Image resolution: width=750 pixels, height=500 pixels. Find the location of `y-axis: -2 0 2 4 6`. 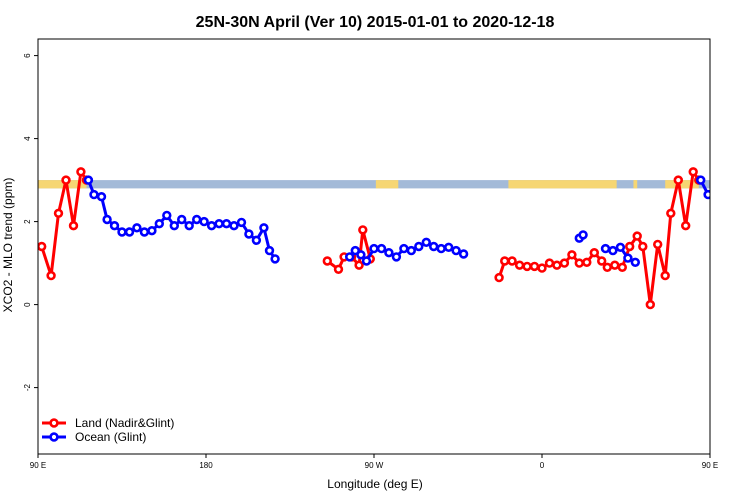

y-axis: -2 0 2 4 6 is located at coordinates (30, 222).